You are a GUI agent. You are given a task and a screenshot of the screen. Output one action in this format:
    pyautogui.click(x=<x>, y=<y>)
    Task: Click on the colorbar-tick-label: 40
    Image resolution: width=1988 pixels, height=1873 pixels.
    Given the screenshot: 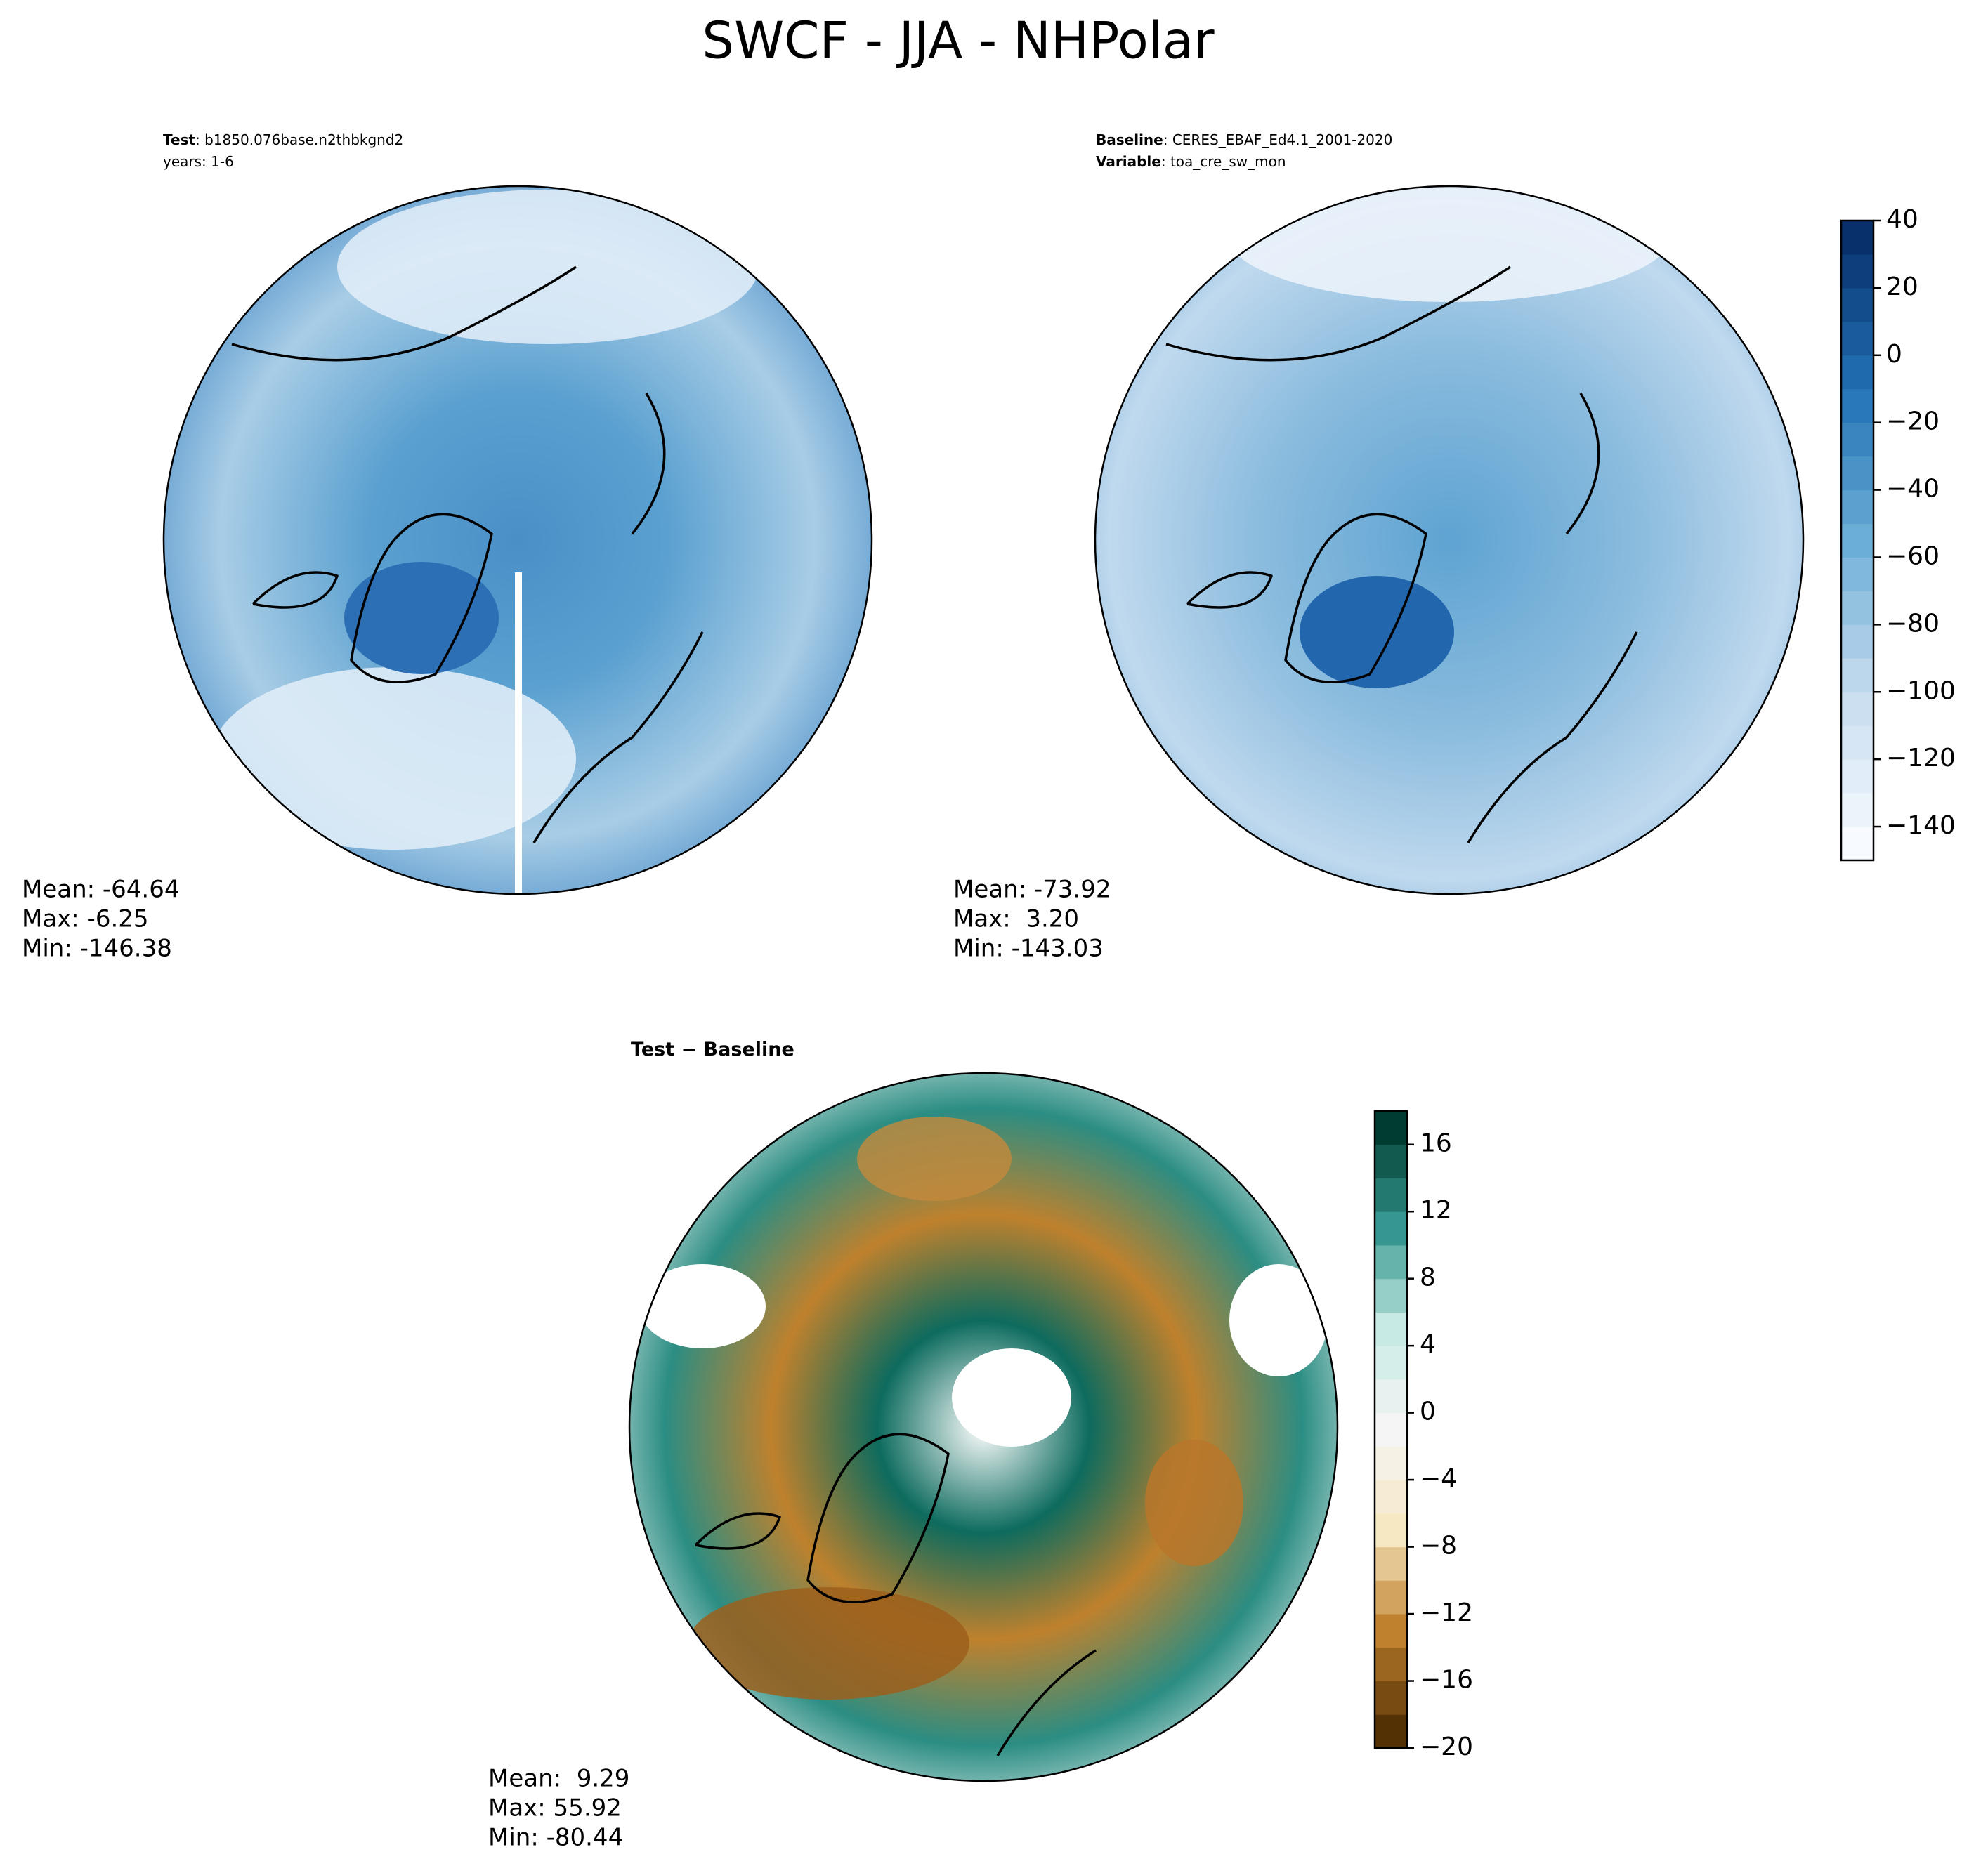 What is the action you would take?
    pyautogui.click(x=1902, y=219)
    